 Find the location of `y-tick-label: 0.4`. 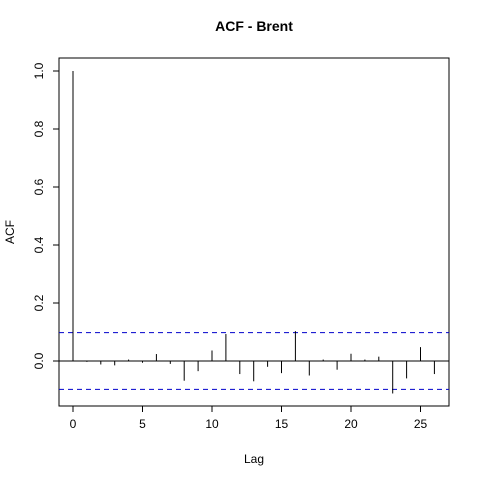

y-tick-label: 0.4 is located at coordinates (39, 244).